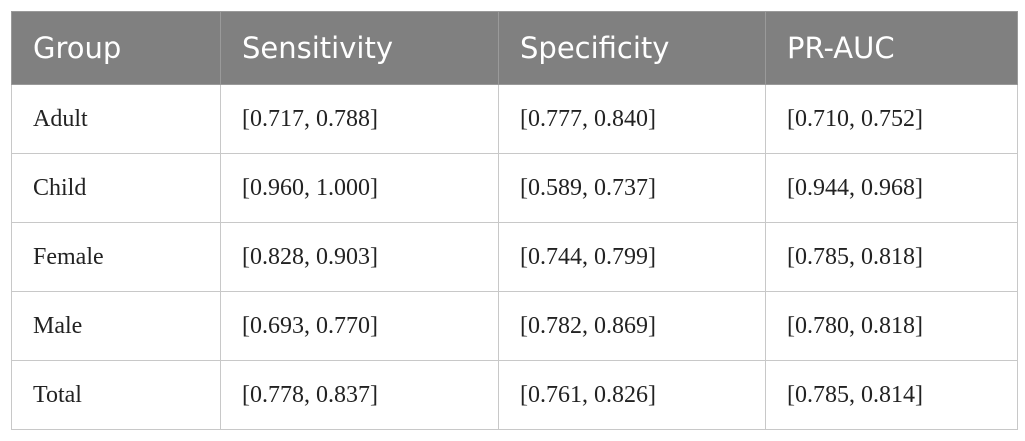  What do you see at coordinates (116, 119) in the screenshot?
I see `group-cell: Adult` at bounding box center [116, 119].